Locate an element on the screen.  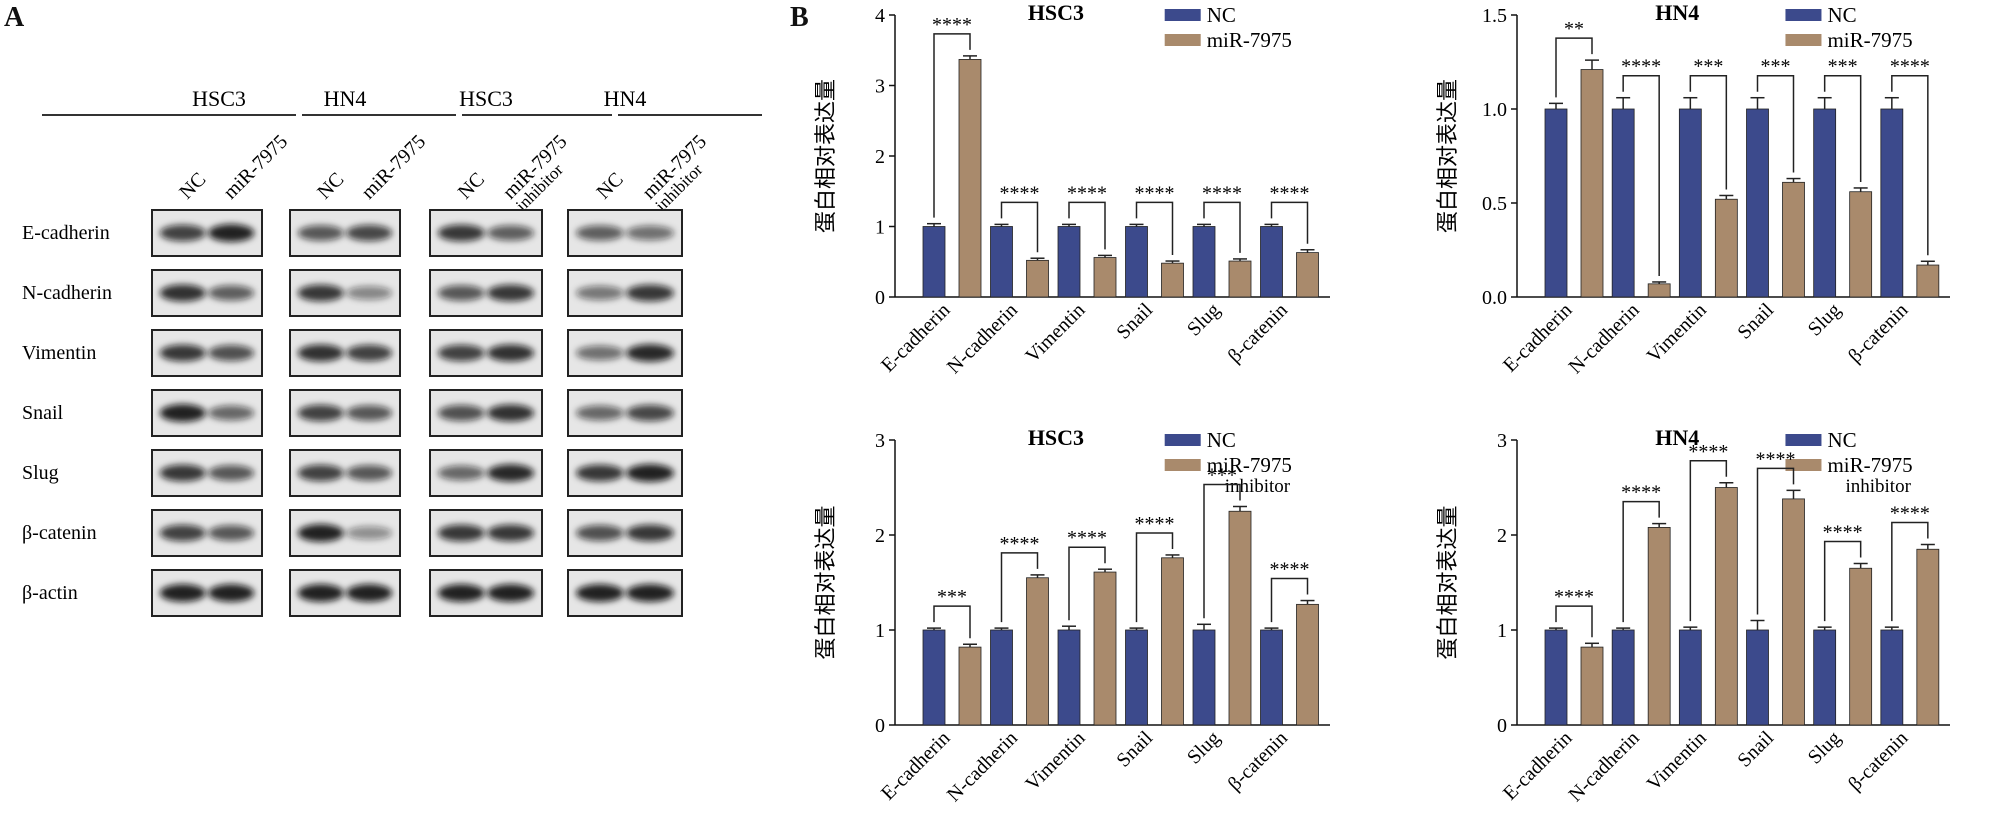
protein-label: E-cadherin is located at coordinates (66, 233).